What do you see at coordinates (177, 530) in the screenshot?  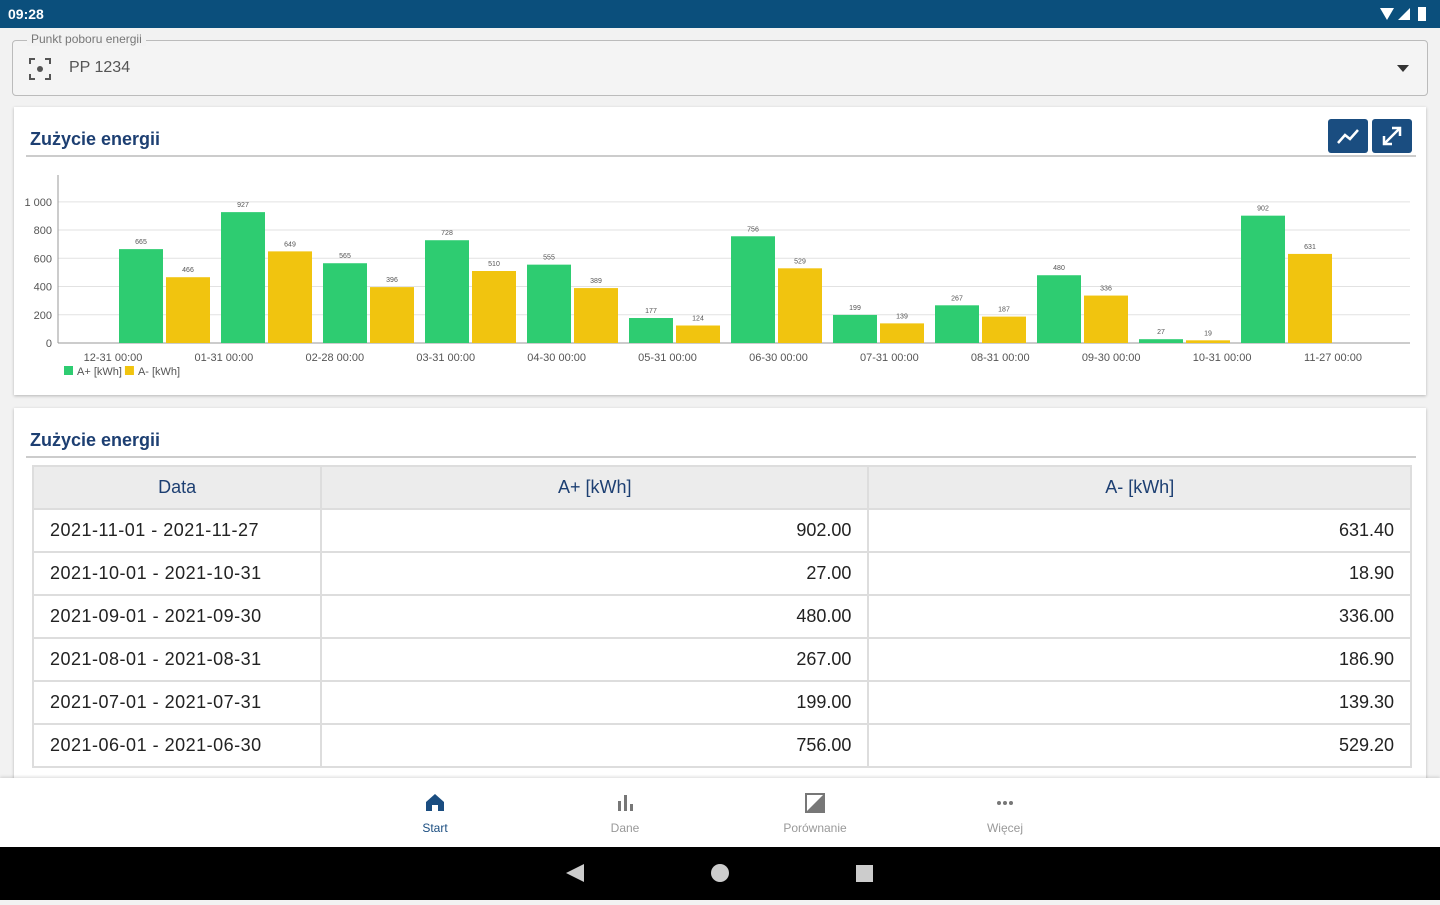 I see `table-cell: 2021-11-01 - 2021-11-27` at bounding box center [177, 530].